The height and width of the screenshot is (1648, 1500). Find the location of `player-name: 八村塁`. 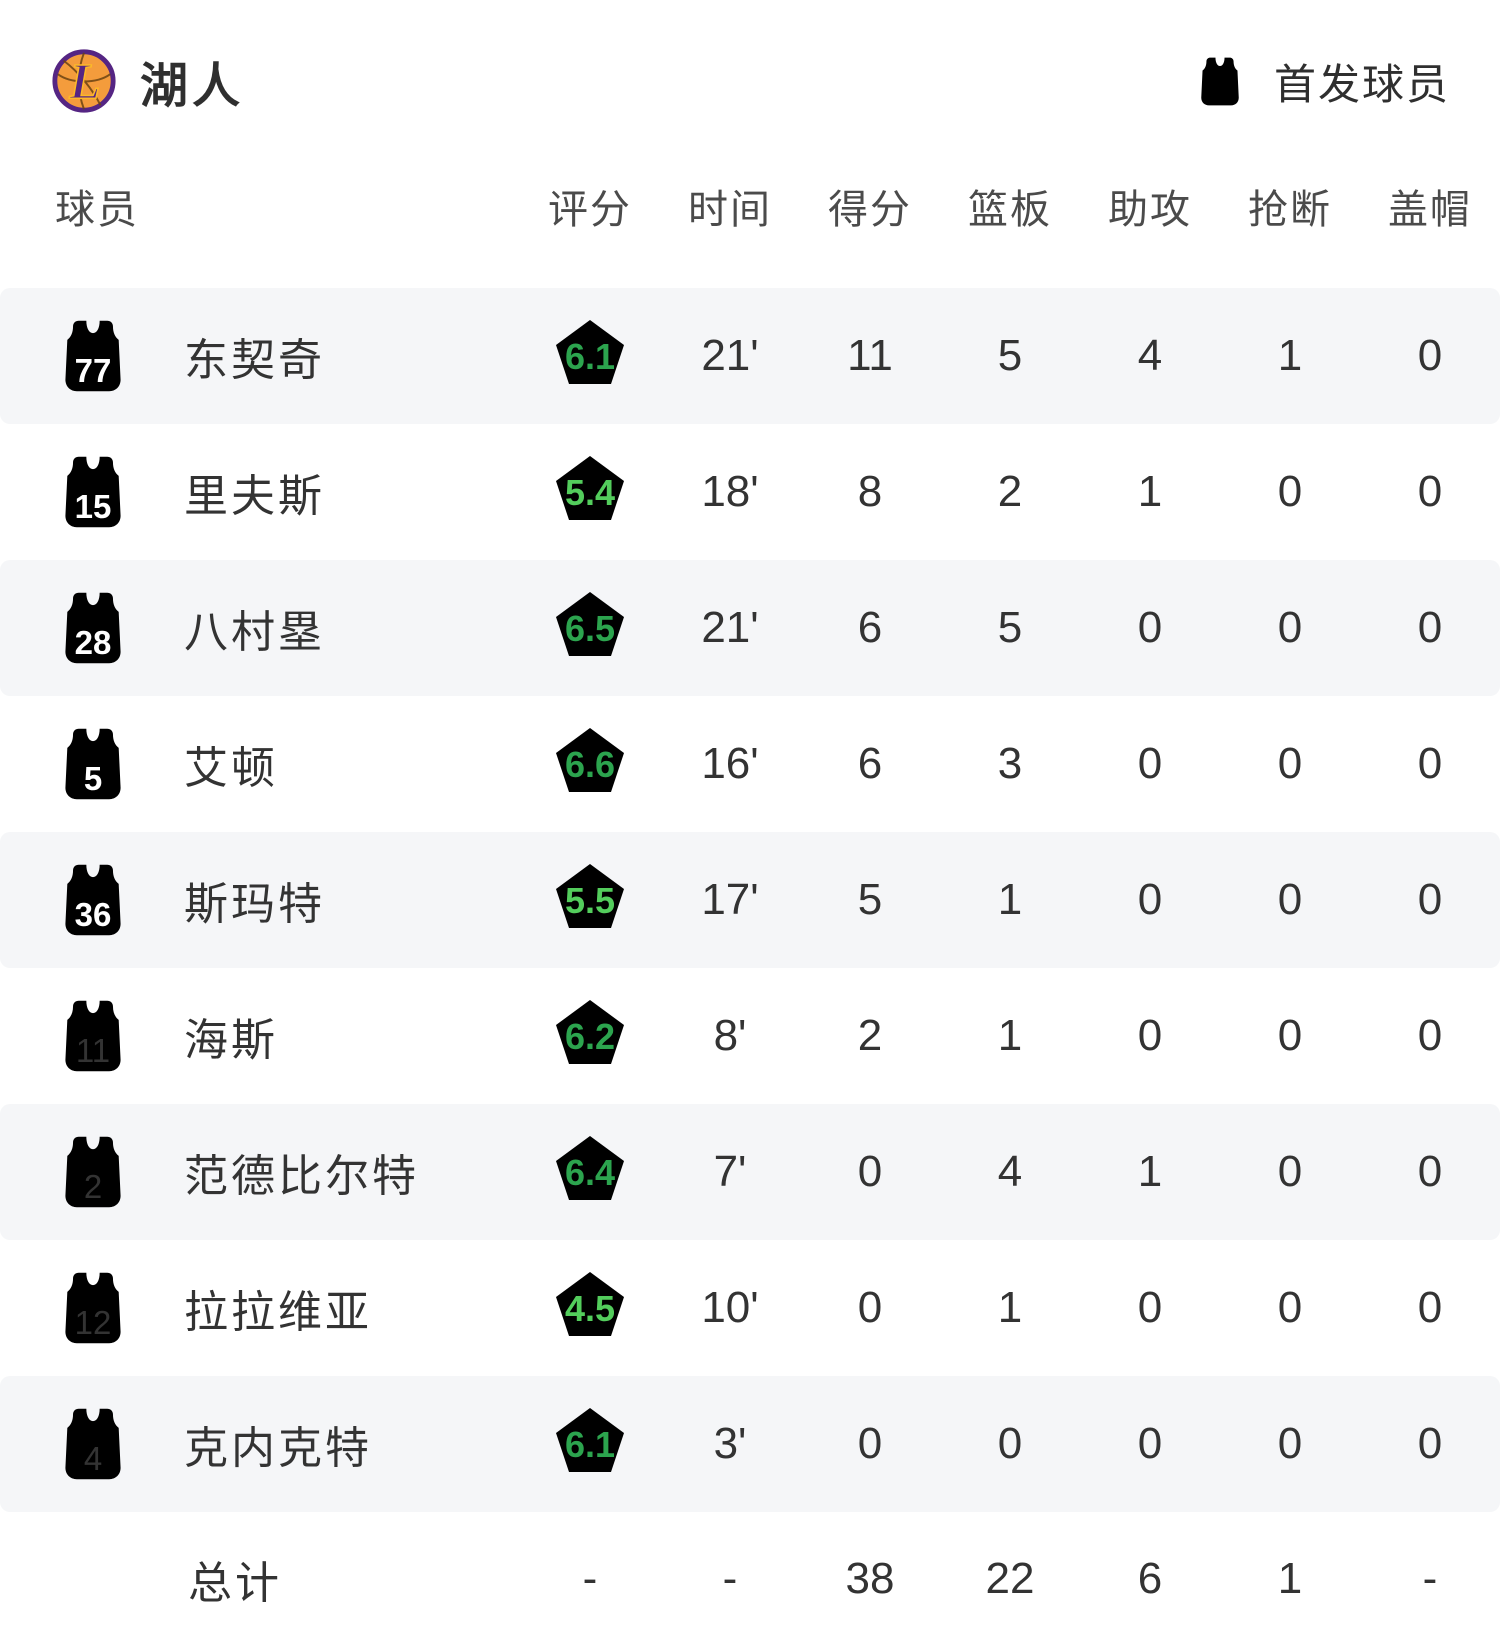

player-name: 八村塁 is located at coordinates (254, 632).